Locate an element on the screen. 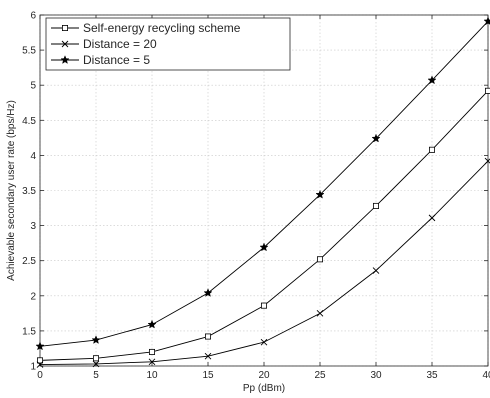 Image resolution: width=490 pixels, height=398 pixels. y-axis-label: Achievable secondary user rate (bps/Hz) is located at coordinates (11, 190).